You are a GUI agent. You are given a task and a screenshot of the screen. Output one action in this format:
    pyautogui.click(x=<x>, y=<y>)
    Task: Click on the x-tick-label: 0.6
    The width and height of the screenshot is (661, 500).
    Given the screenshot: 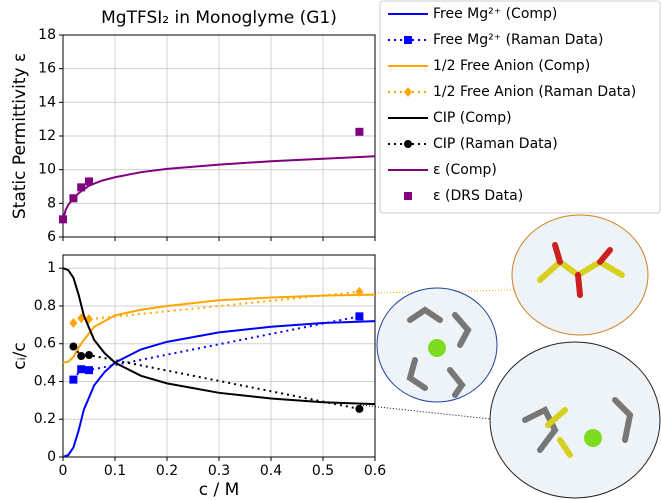 What is the action you would take?
    pyautogui.click(x=375, y=471)
    